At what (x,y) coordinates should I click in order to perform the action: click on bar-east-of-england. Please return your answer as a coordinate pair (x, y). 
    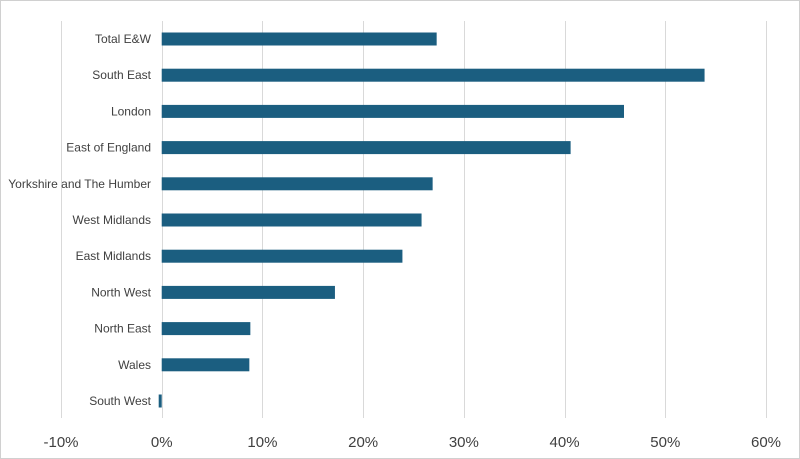
    Looking at the image, I should click on (366, 148).